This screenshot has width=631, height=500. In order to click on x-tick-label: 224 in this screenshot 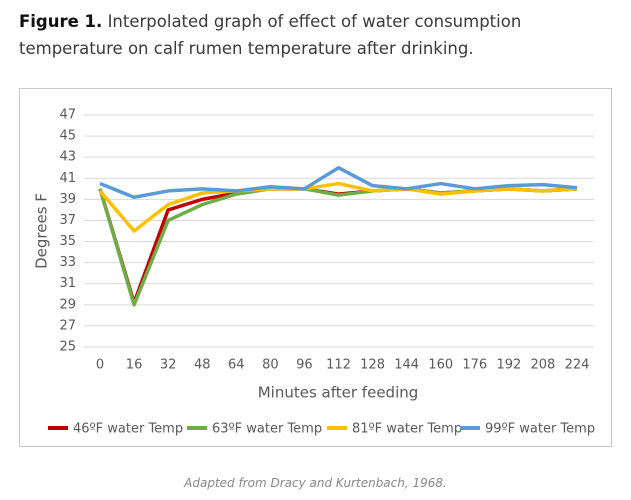, I will do `click(577, 365)`.